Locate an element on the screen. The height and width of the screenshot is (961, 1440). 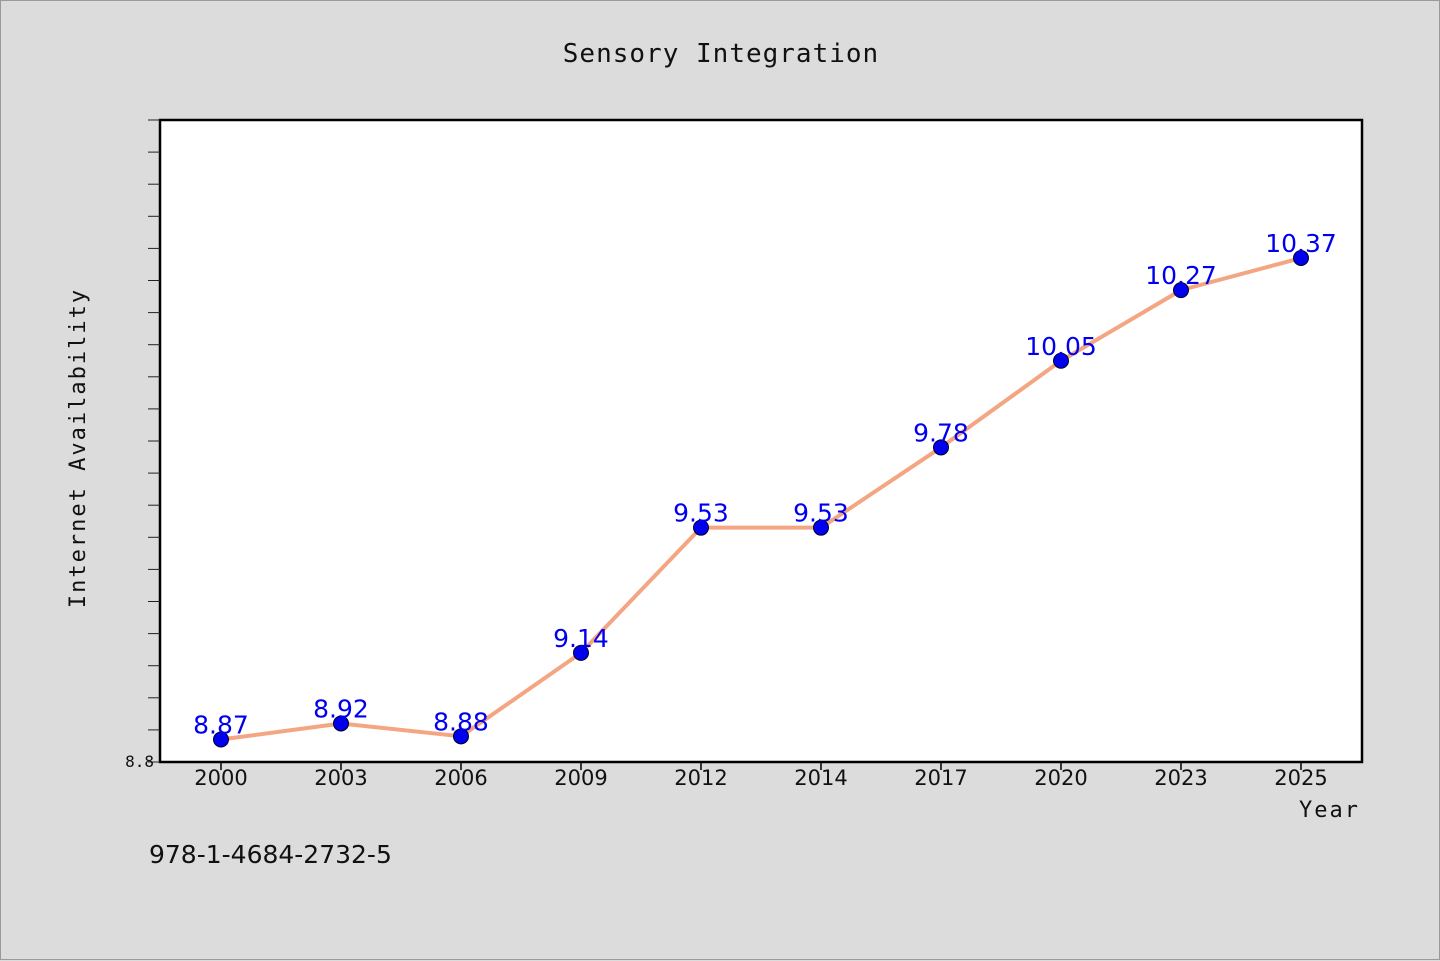
x-tick-label: 2012 is located at coordinates (700, 778).